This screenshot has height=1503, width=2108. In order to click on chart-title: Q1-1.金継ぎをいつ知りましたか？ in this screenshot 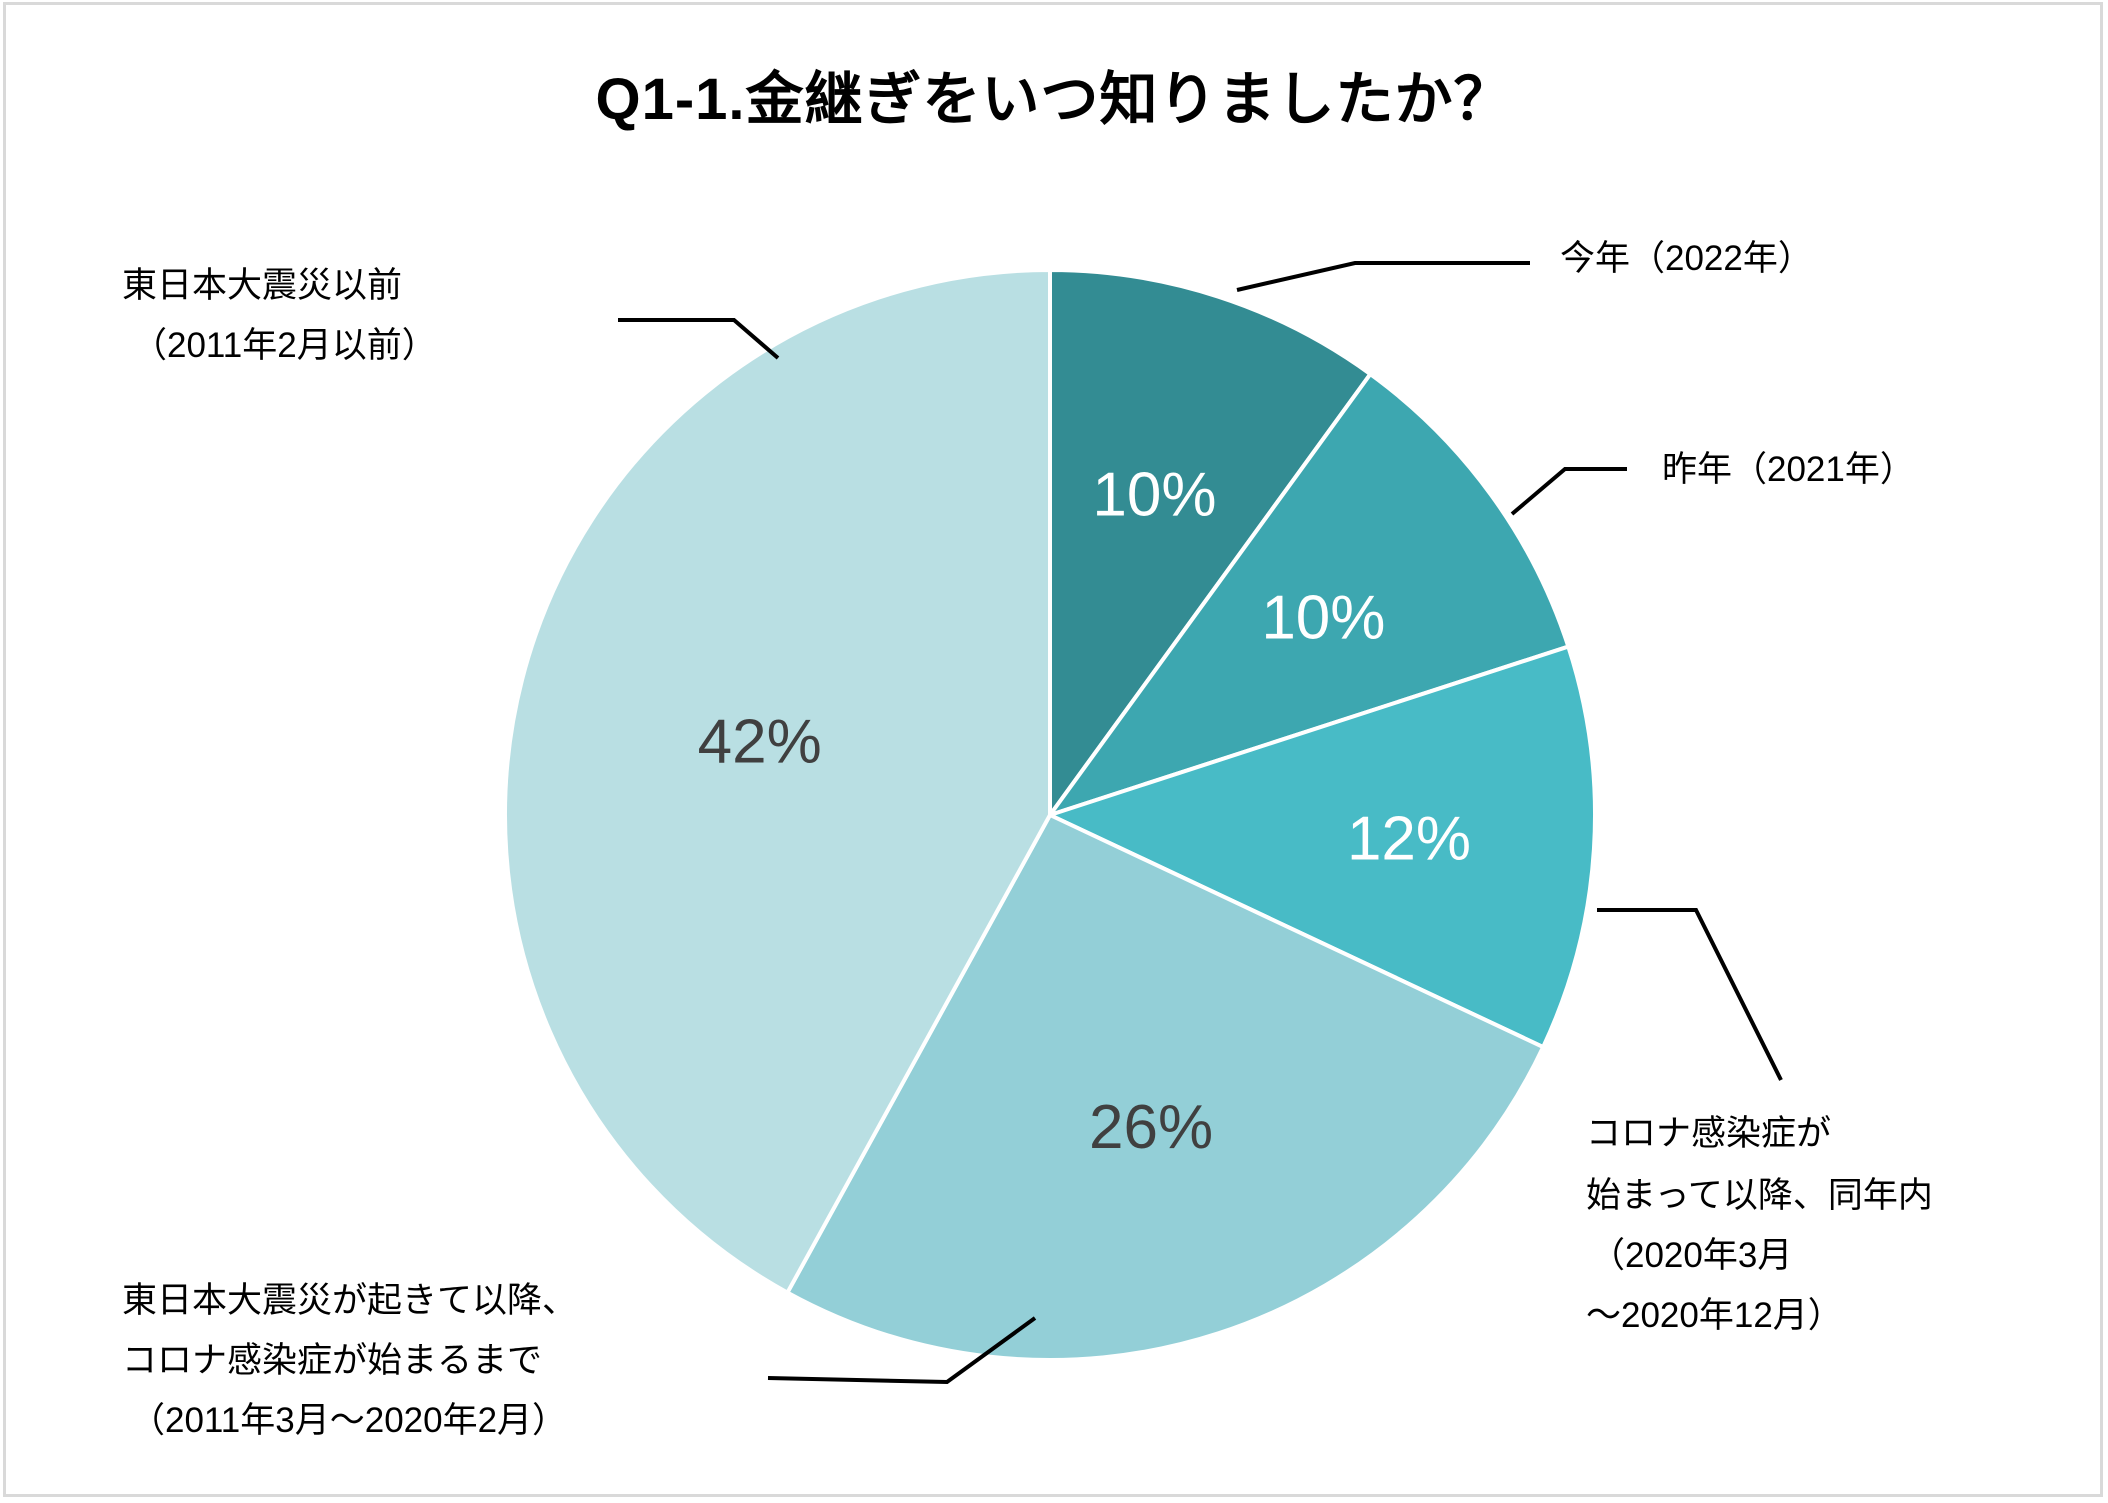, I will do `click(1054, 99)`.